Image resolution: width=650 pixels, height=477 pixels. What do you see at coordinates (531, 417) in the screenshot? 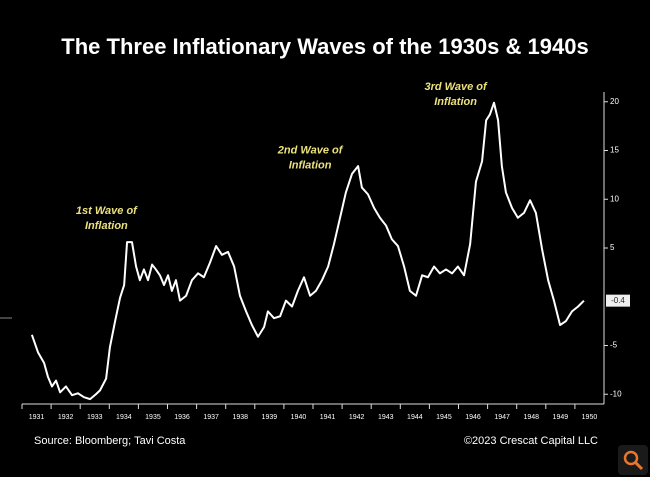
I see `x-tick-label: 1948` at bounding box center [531, 417].